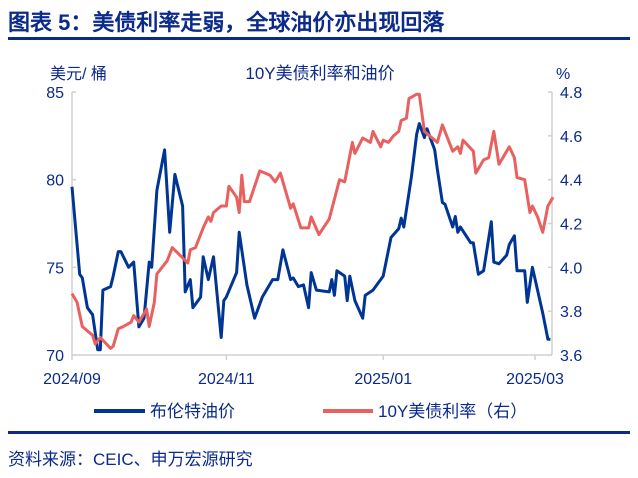  Describe the element at coordinates (571, 93) in the screenshot. I see `right-tick-label: 4.8` at that location.